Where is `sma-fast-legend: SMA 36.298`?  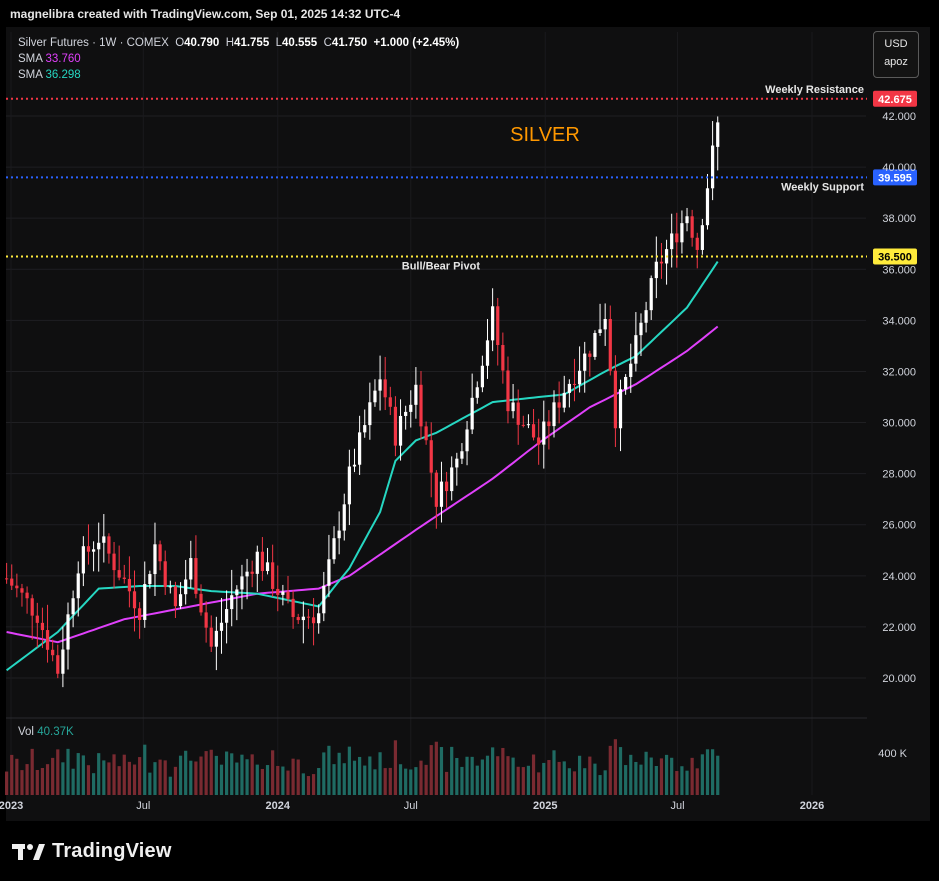 sma-fast-legend: SMA 36.298 is located at coordinates (238, 75).